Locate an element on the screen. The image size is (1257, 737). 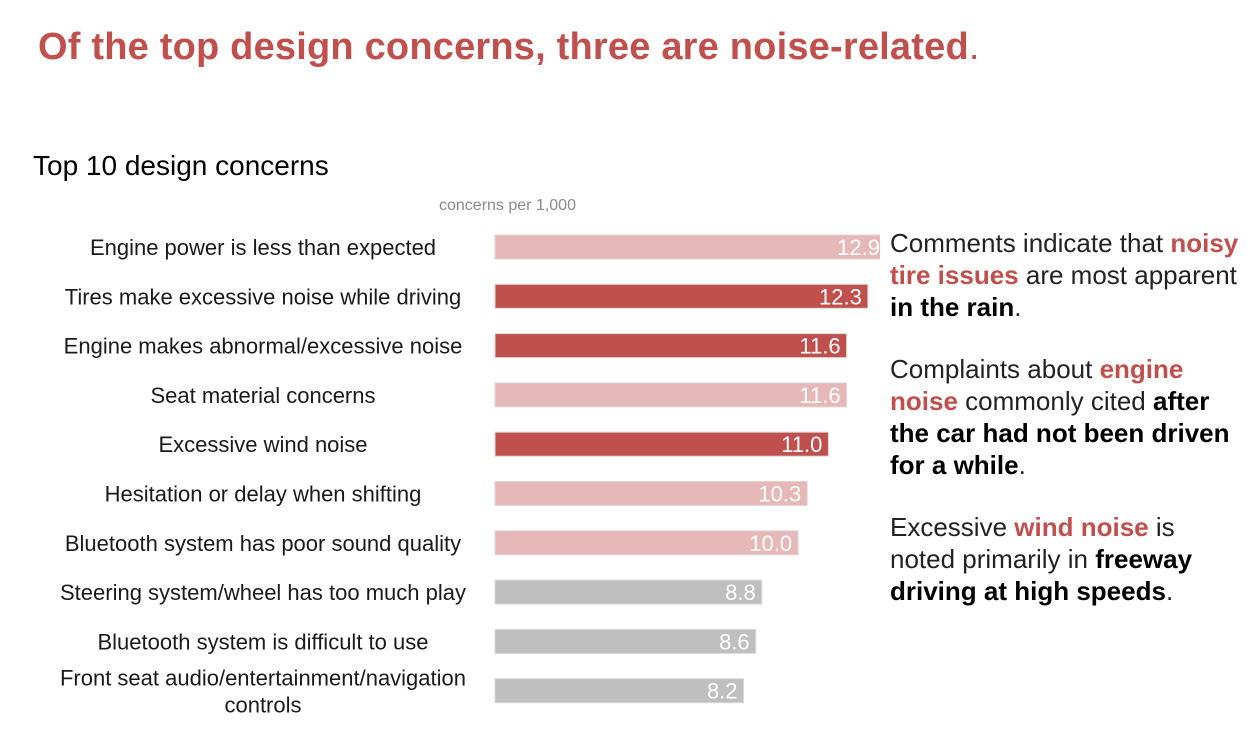
annotation-2-plain-text: Excessive is located at coordinates (952, 527).